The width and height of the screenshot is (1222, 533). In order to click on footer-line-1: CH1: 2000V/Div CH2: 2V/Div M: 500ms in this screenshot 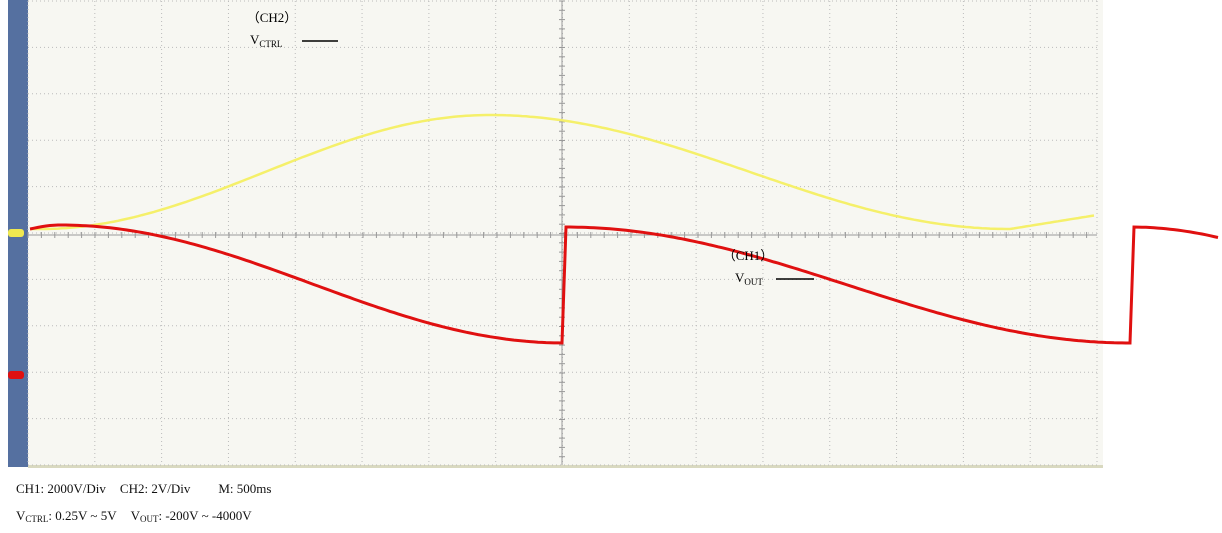, I will do `click(143, 489)`.